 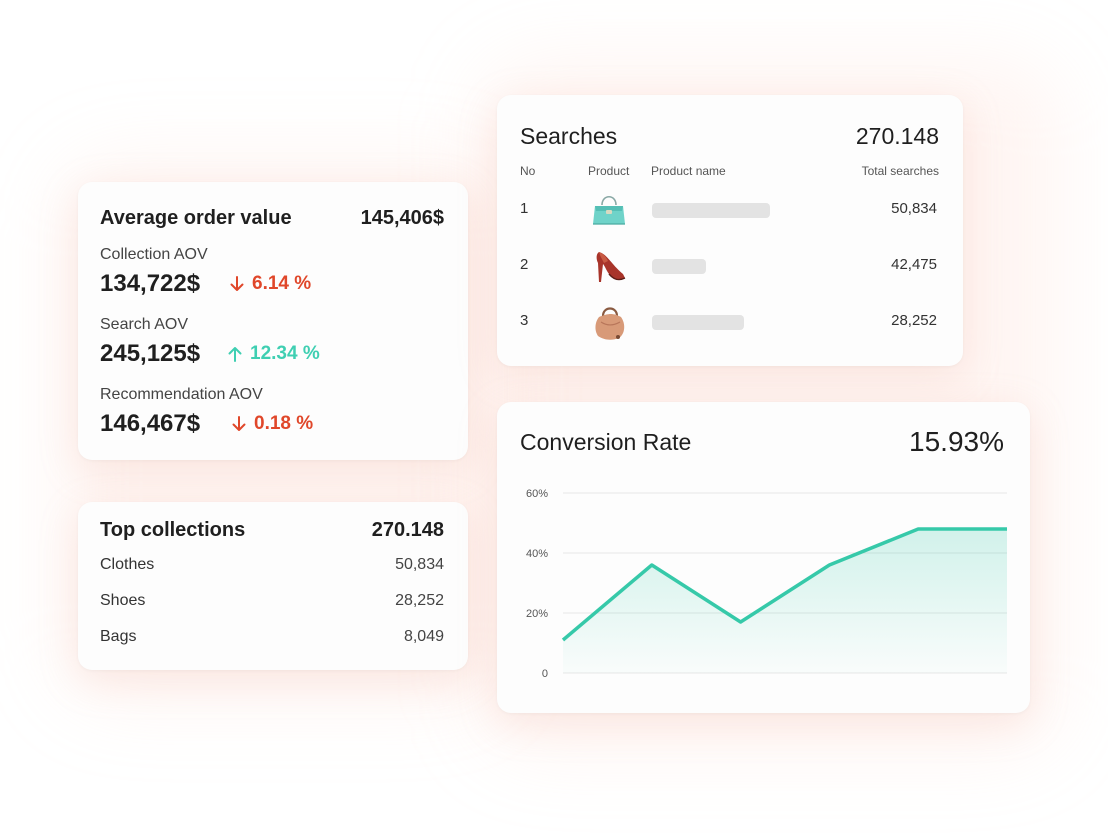 What do you see at coordinates (609, 210) in the screenshot?
I see `teal-handbag-icon` at bounding box center [609, 210].